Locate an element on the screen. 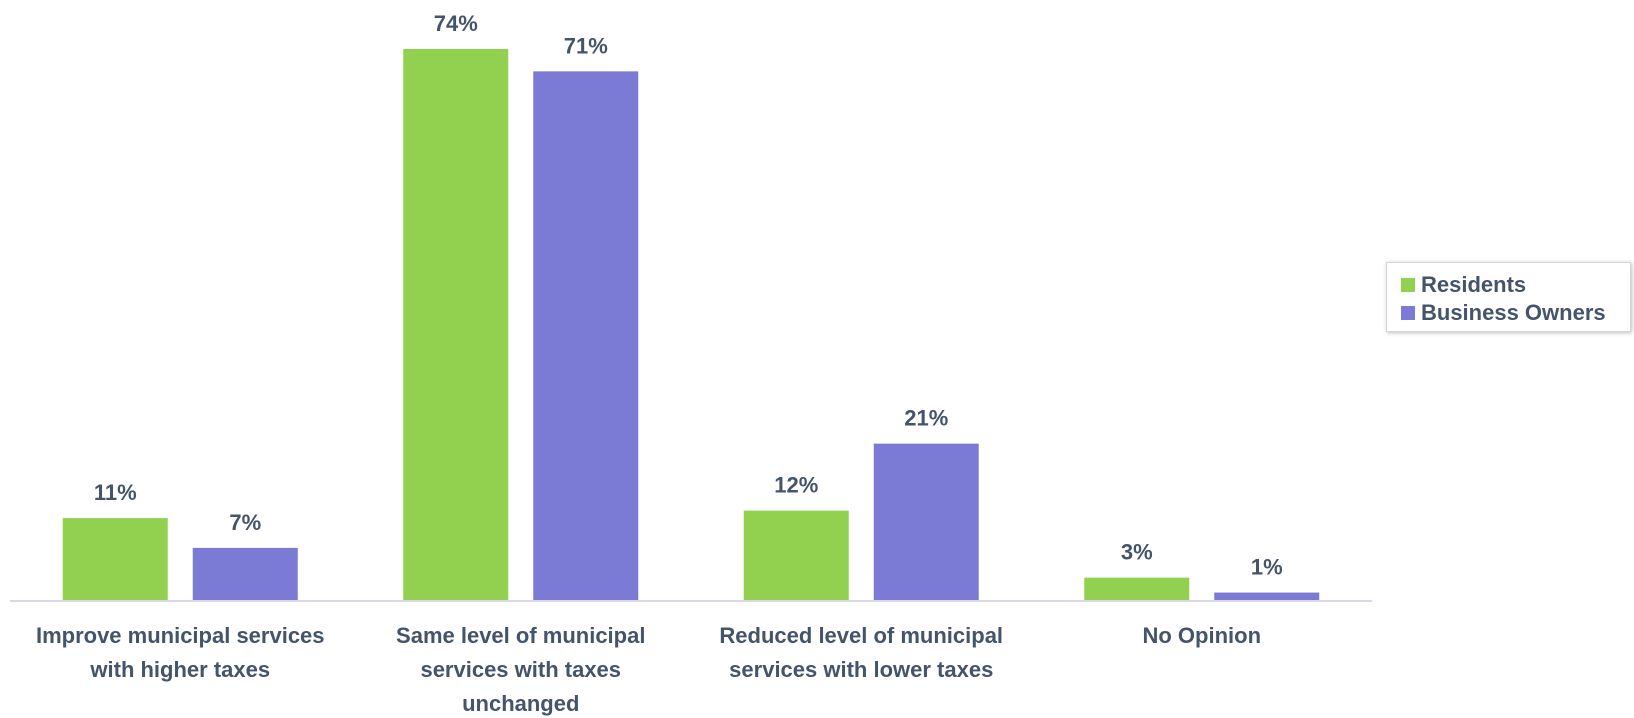  category-label-line: Improve municipal services is located at coordinates (180, 635).